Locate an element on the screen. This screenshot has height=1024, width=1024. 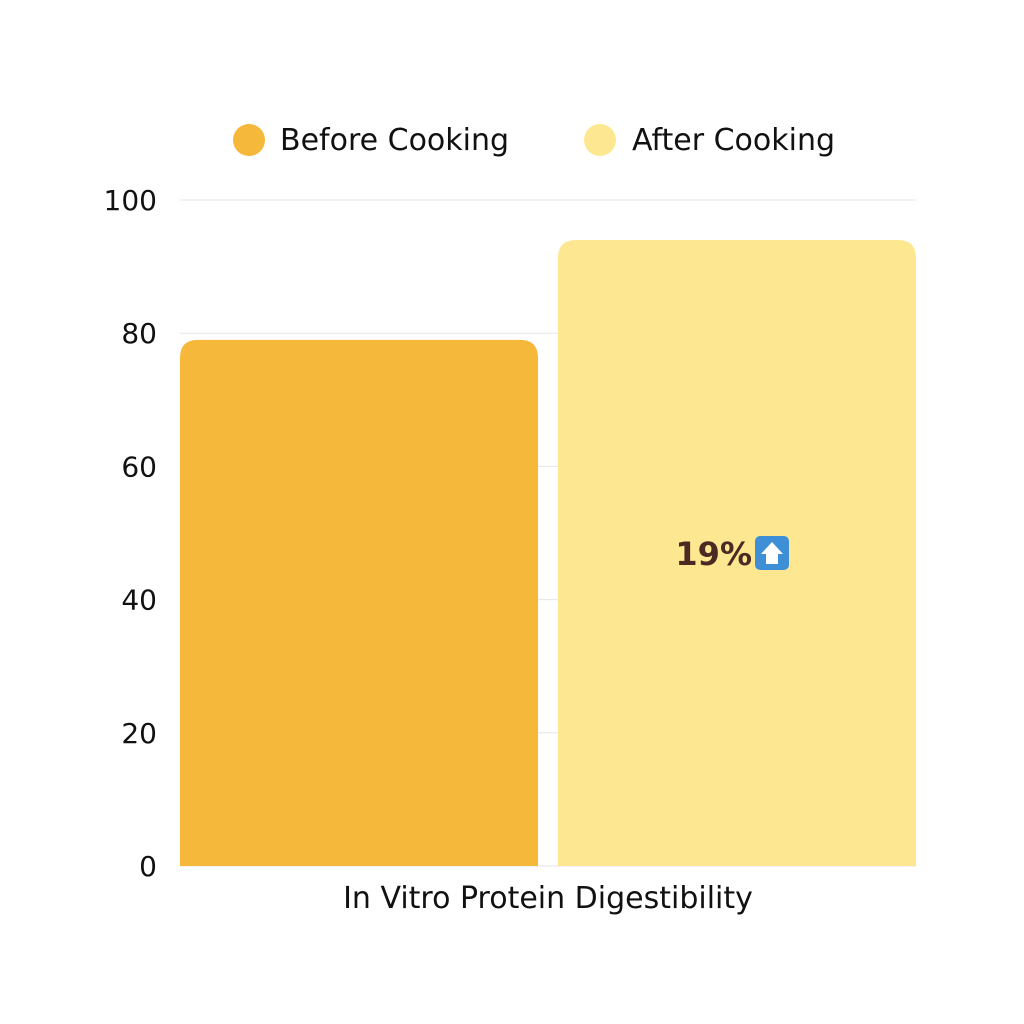
y-axis-ticks: 0 20 40 60 80 100 is located at coordinates (130, 533).